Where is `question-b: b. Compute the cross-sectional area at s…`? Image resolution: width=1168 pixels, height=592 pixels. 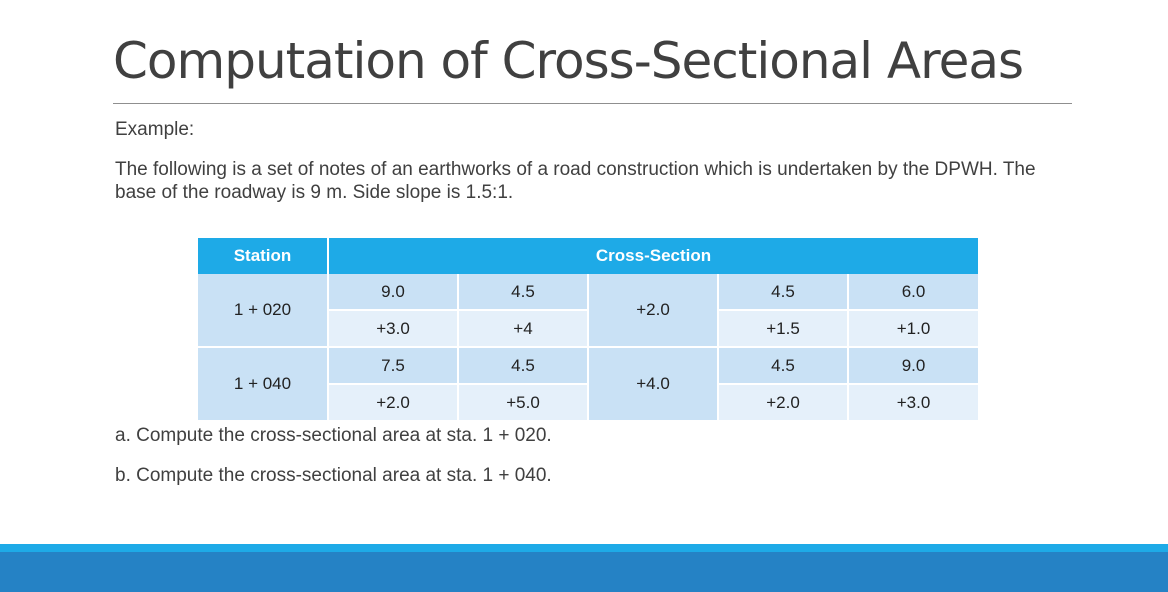 question-b: b. Compute the cross-sectional area at s… is located at coordinates (333, 475).